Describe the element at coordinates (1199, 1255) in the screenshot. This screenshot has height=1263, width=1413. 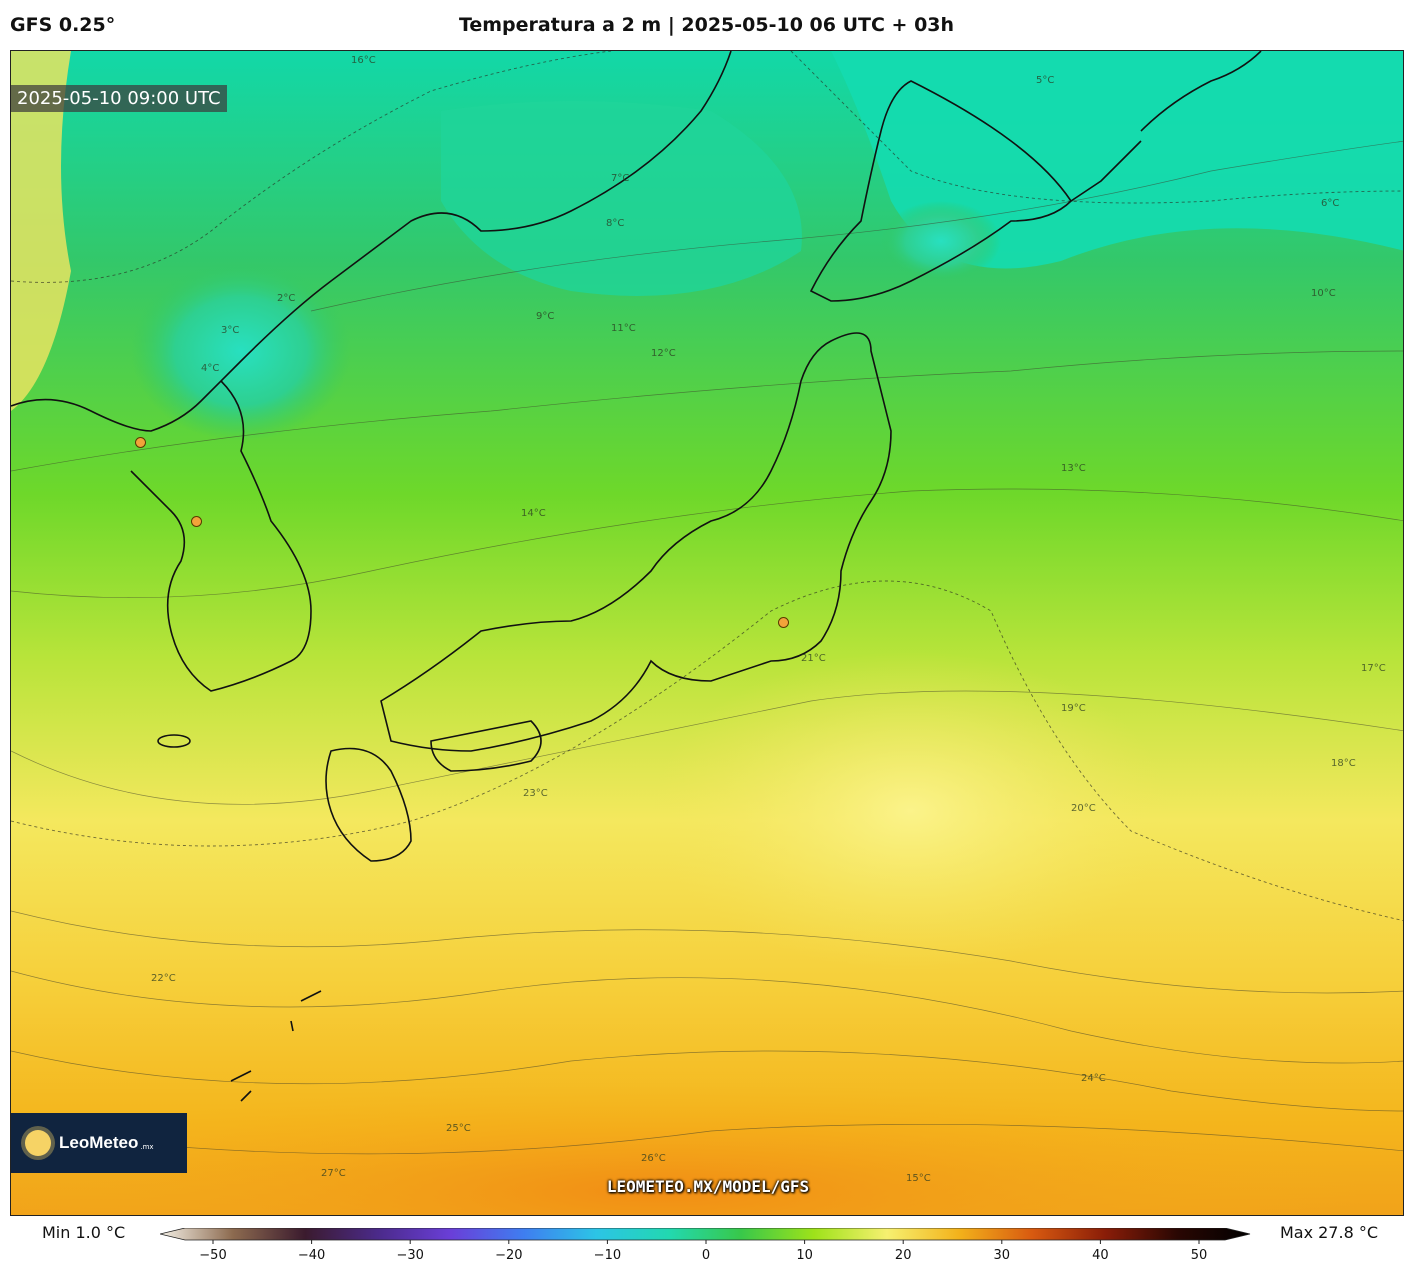
I see `colorbar-tick-label: 50` at that location.